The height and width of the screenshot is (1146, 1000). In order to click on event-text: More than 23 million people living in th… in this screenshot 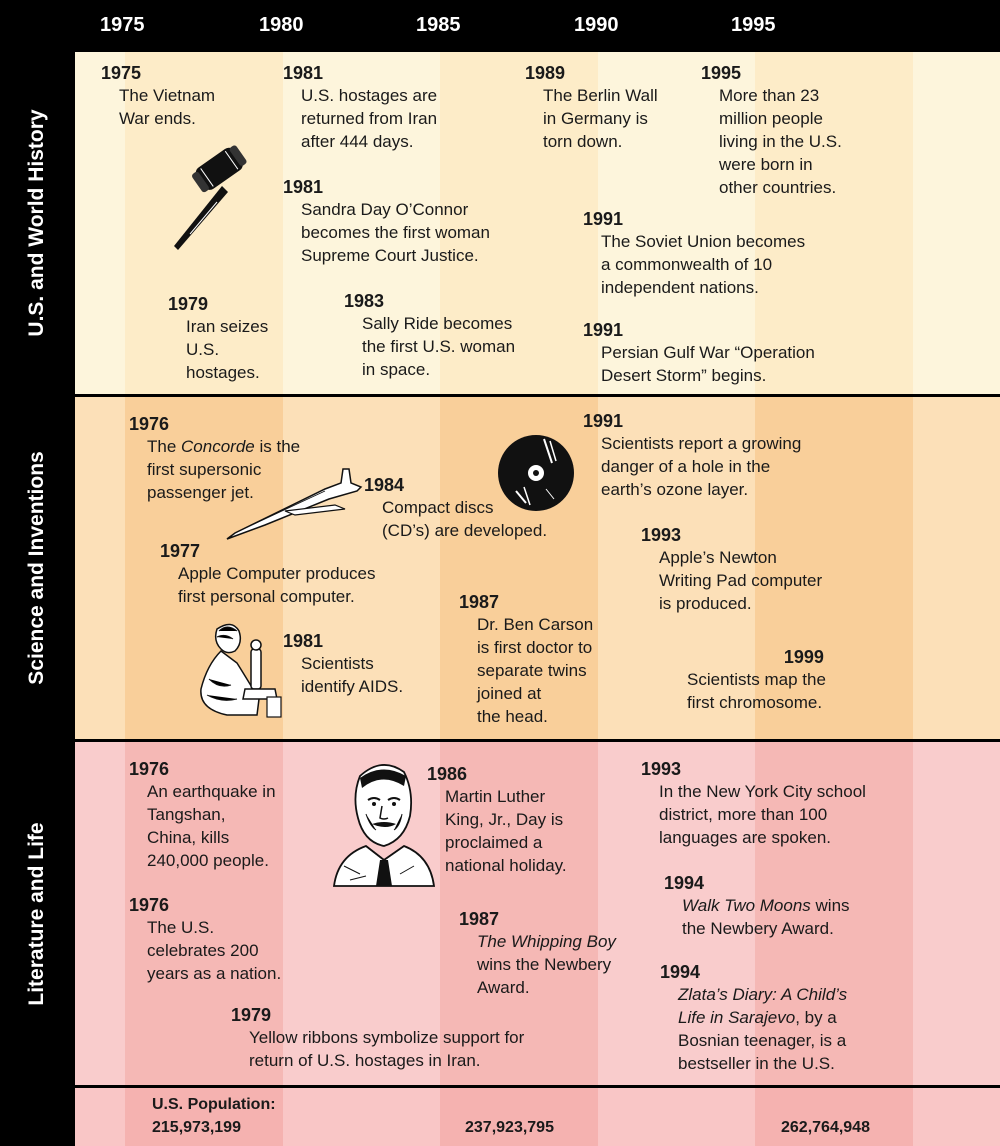, I will do `click(780, 141)`.